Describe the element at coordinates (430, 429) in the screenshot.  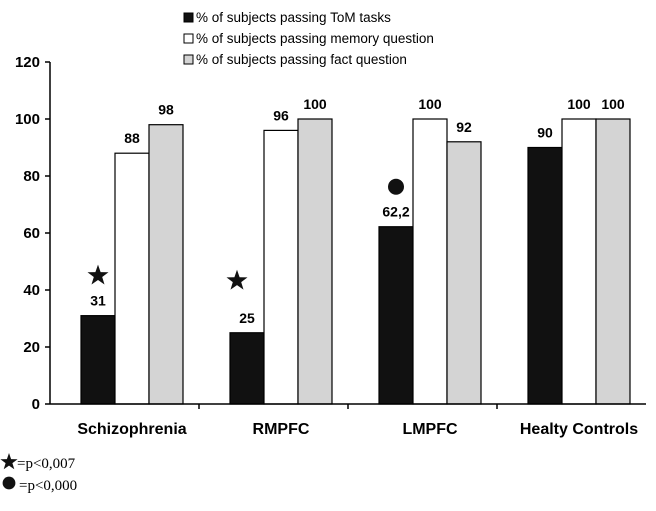
I see `x-tick-label-3: LMPFC` at that location.